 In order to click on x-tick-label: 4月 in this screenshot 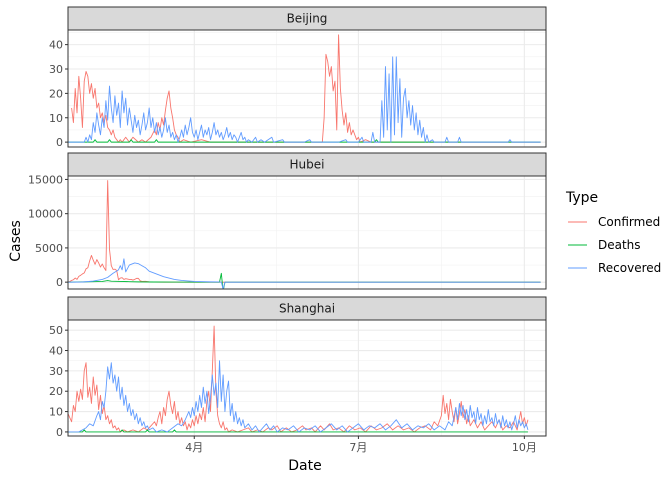, I will do `click(194, 447)`.